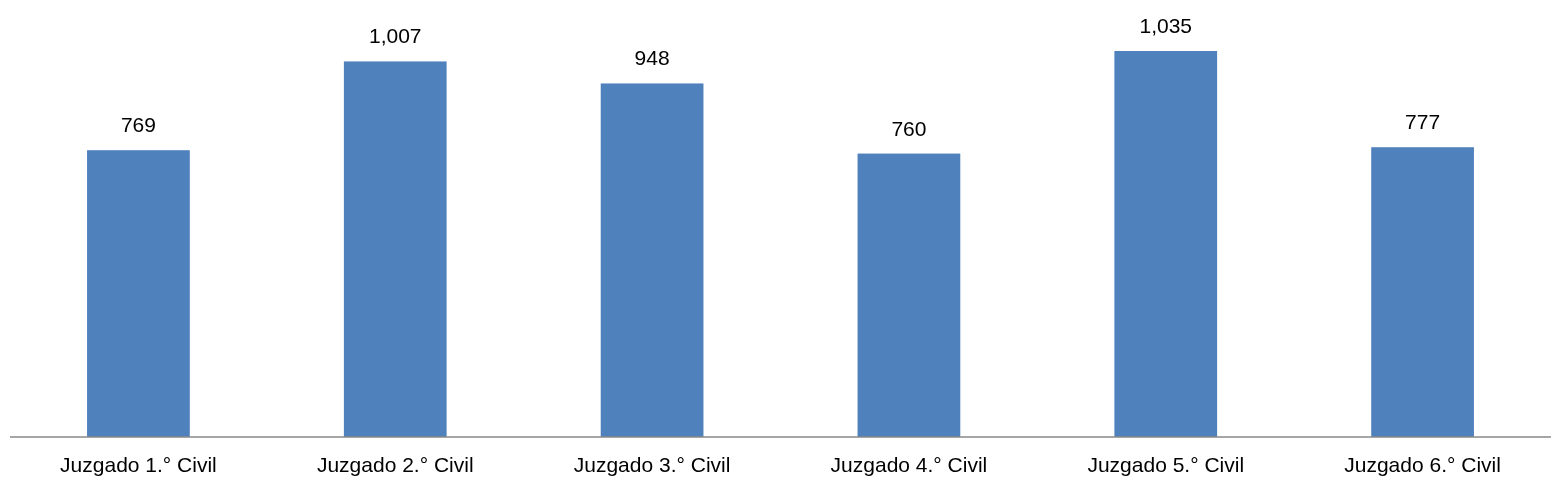 The image size is (1551, 490). What do you see at coordinates (909, 464) in the screenshot?
I see `x-tick-label: Juzgado 4.° Civil` at bounding box center [909, 464].